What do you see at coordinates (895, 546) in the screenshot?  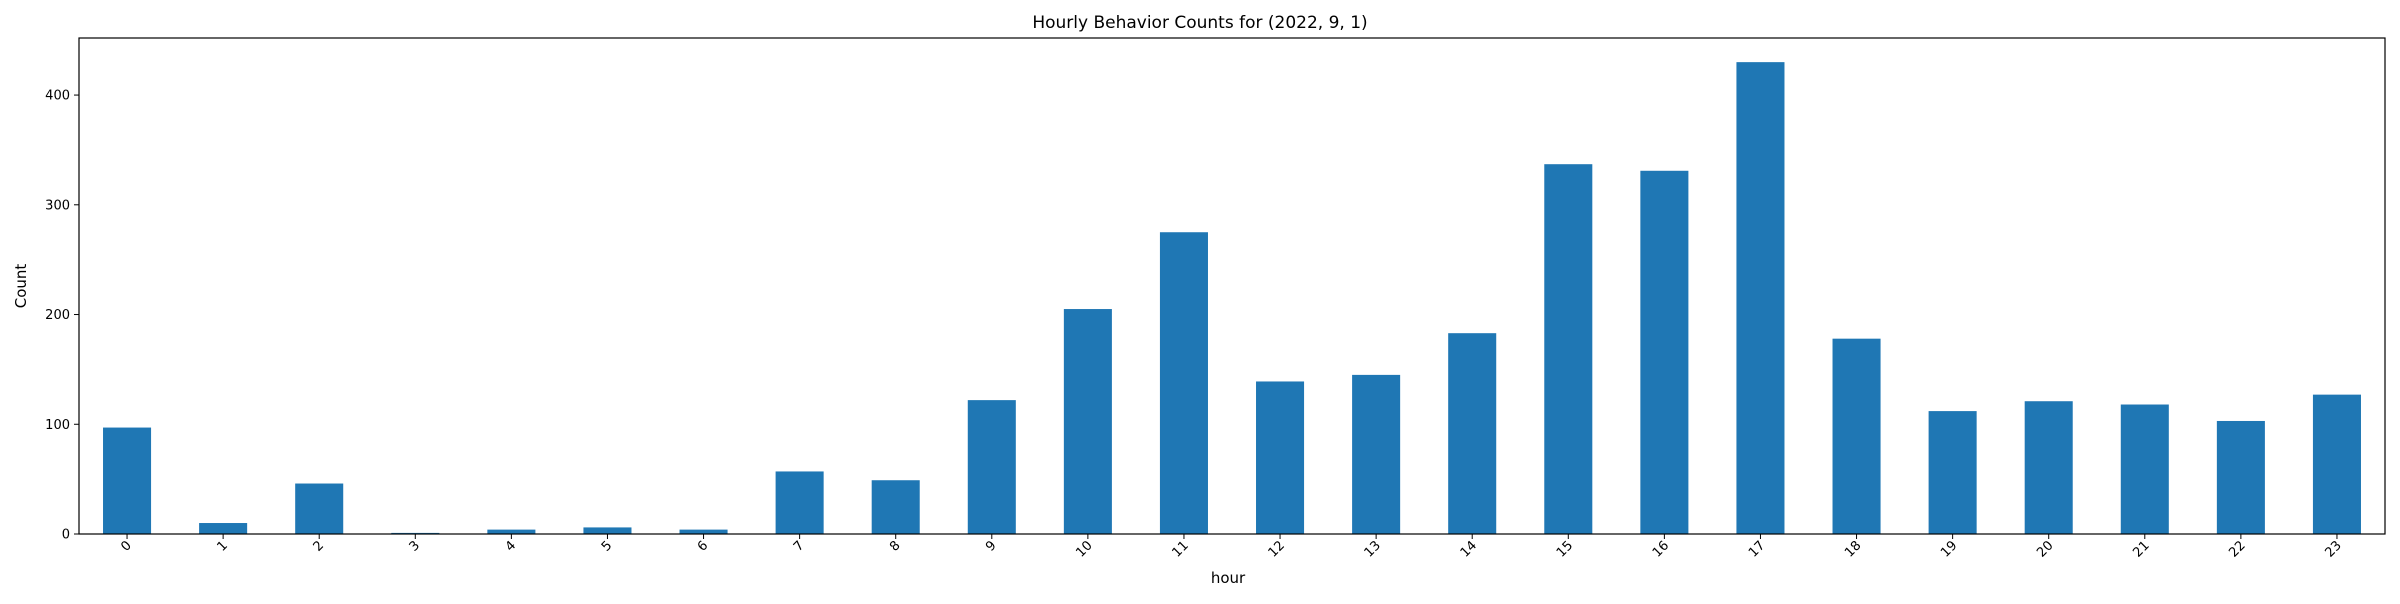 I see `x-tick-label: 8` at bounding box center [895, 546].